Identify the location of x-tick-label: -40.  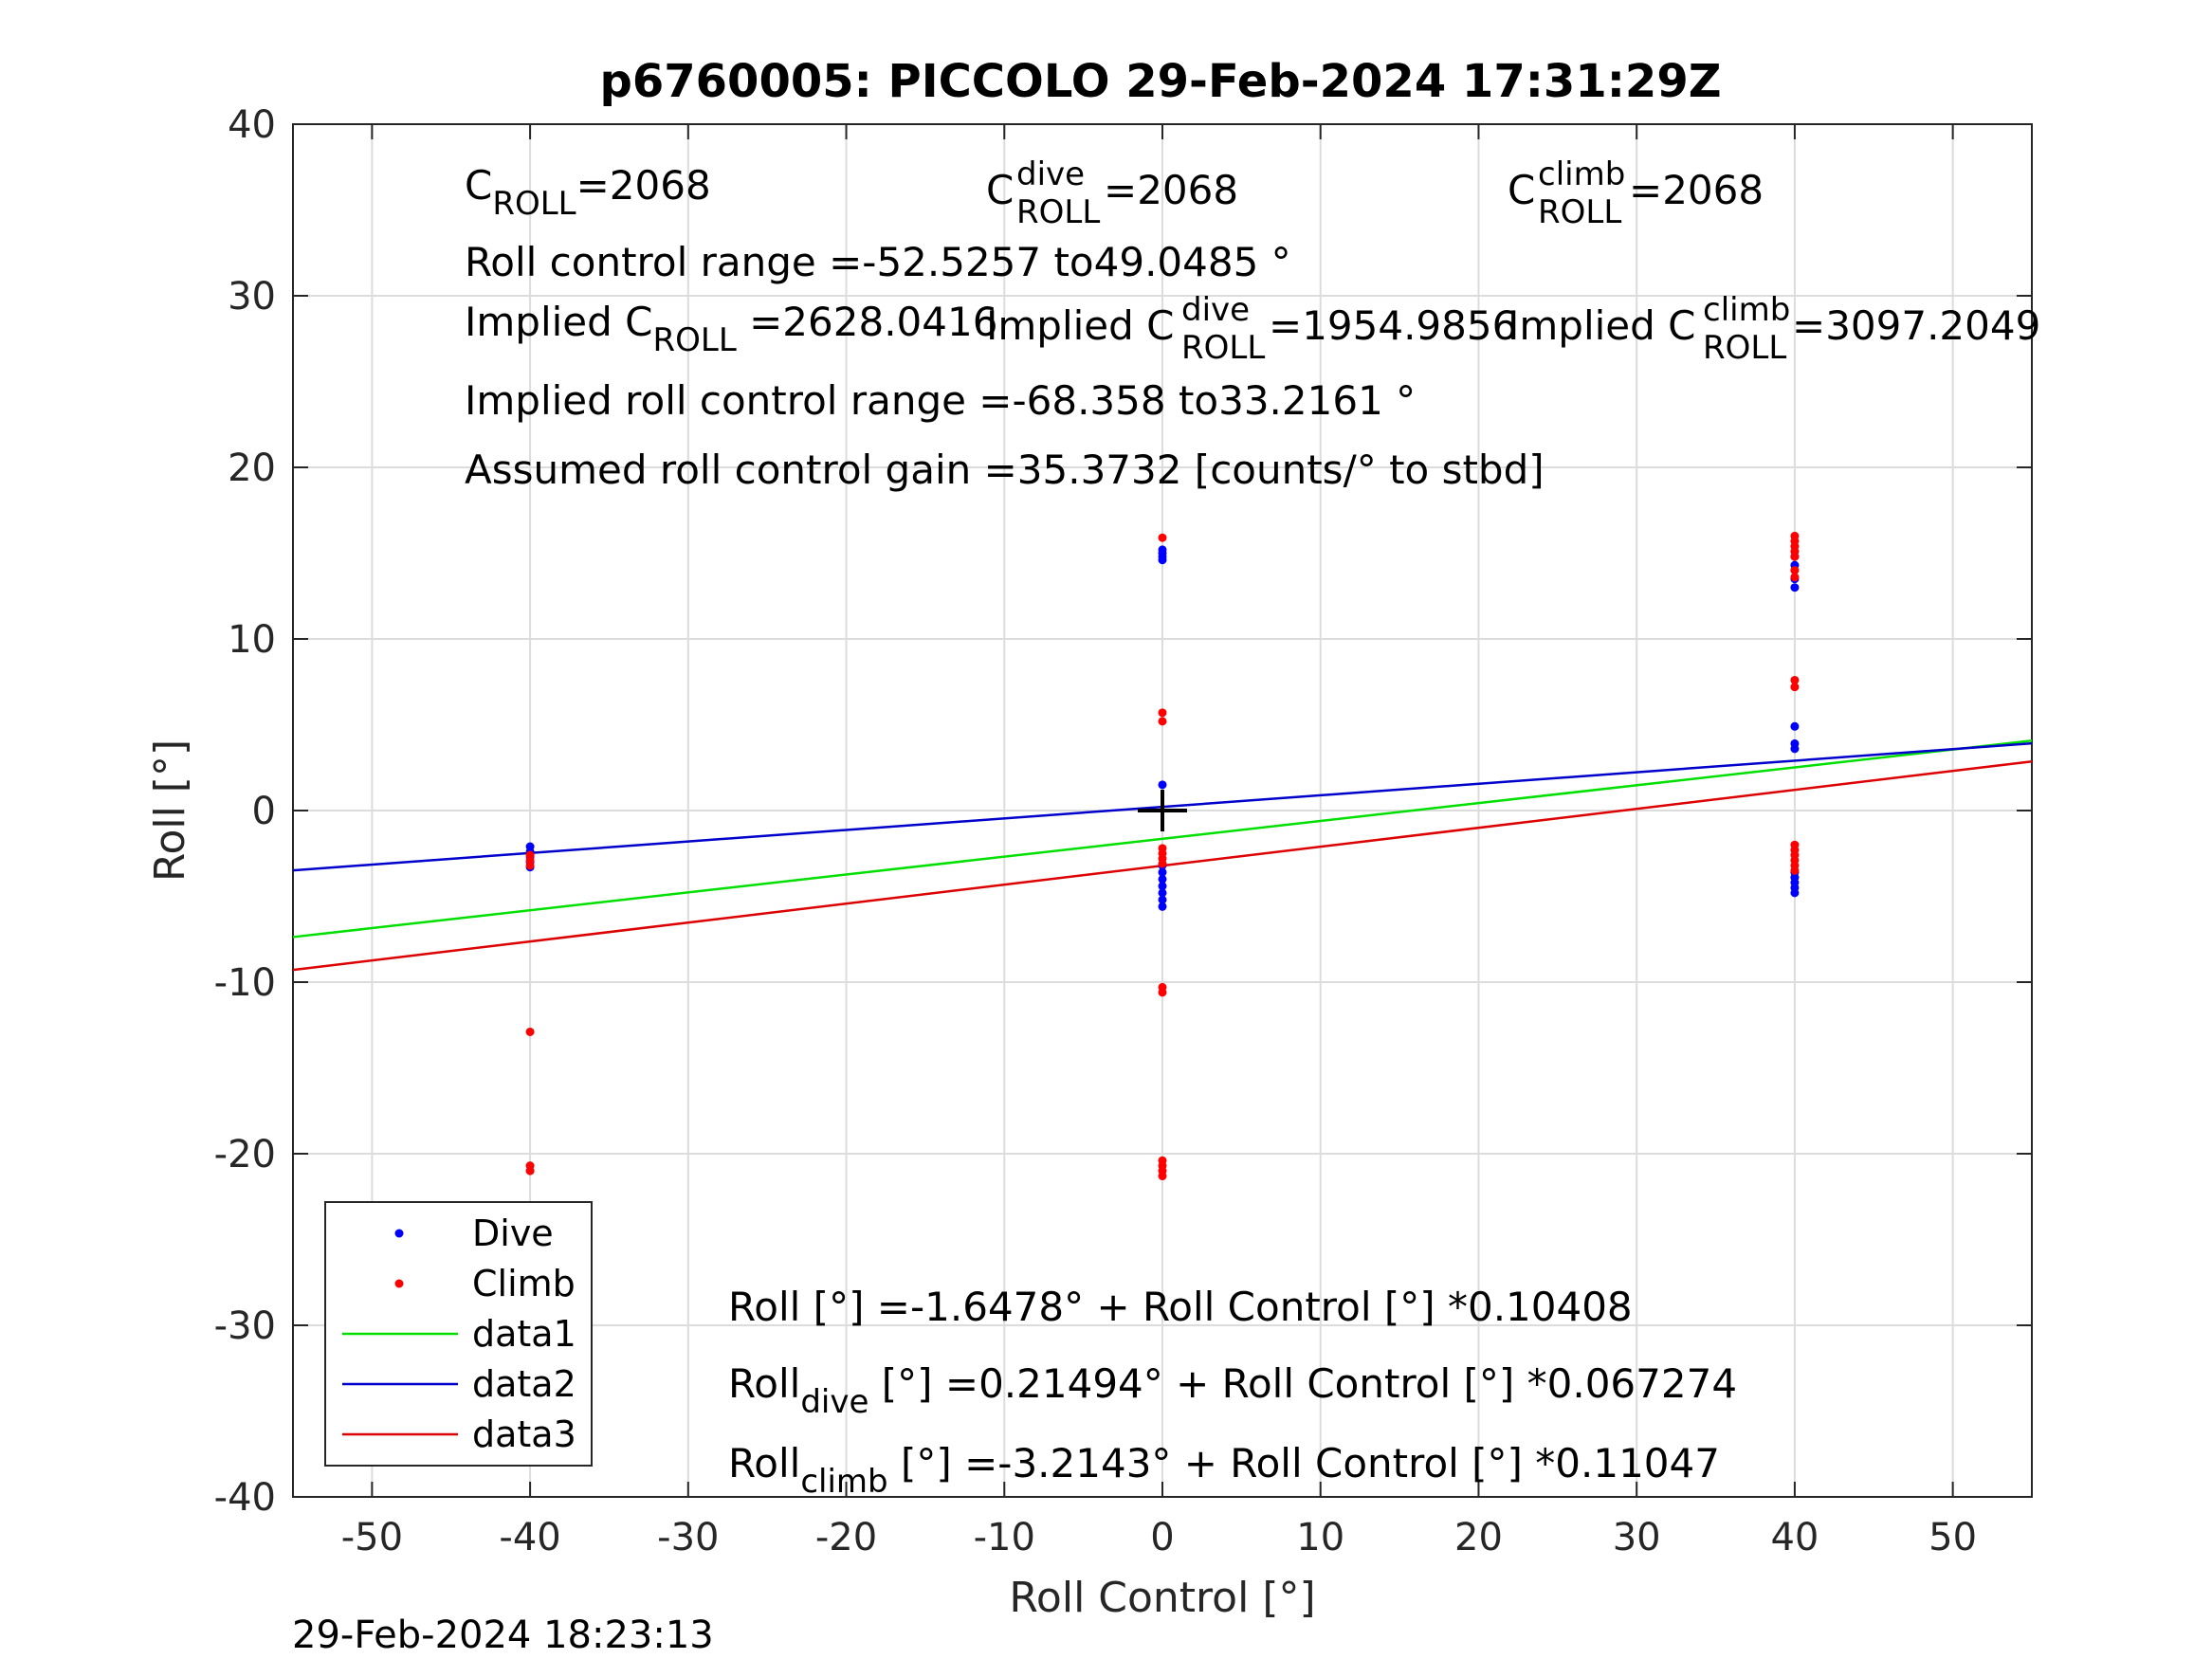
(529, 1537).